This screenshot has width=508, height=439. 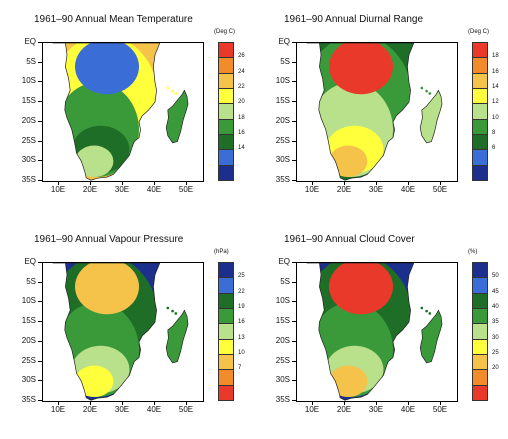 I want to click on colorbar-label: 10, so click(x=495, y=117).